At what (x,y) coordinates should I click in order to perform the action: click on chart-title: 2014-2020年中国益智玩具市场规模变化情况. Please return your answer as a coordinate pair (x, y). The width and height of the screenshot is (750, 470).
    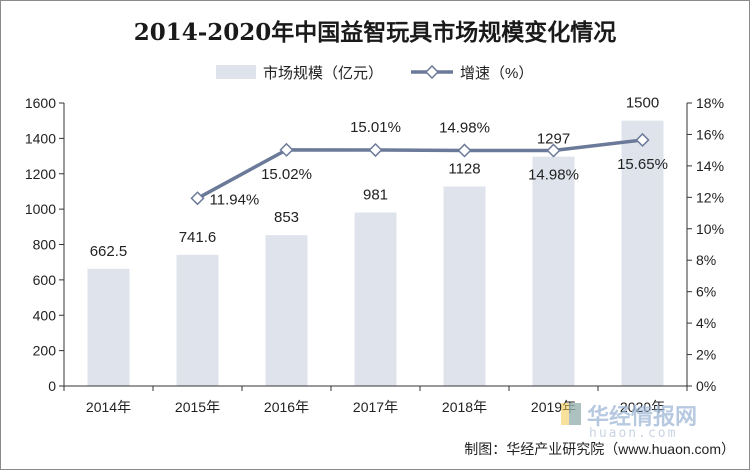
    Looking at the image, I should click on (375, 32).